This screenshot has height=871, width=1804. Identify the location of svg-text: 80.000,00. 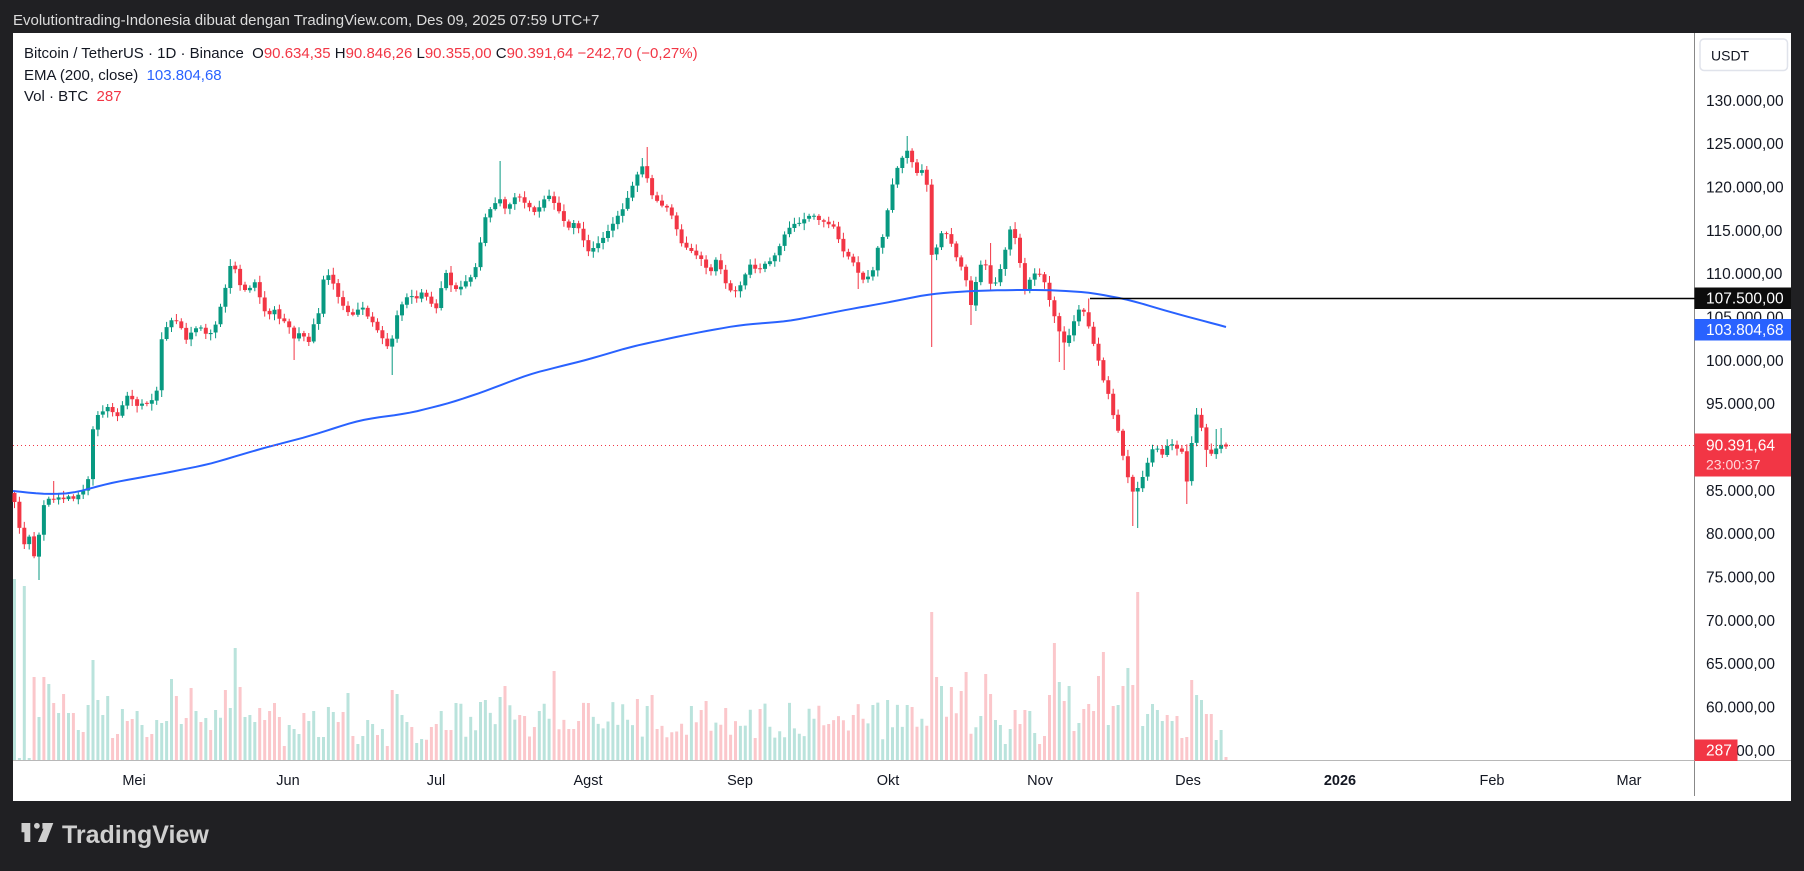
(1740, 534).